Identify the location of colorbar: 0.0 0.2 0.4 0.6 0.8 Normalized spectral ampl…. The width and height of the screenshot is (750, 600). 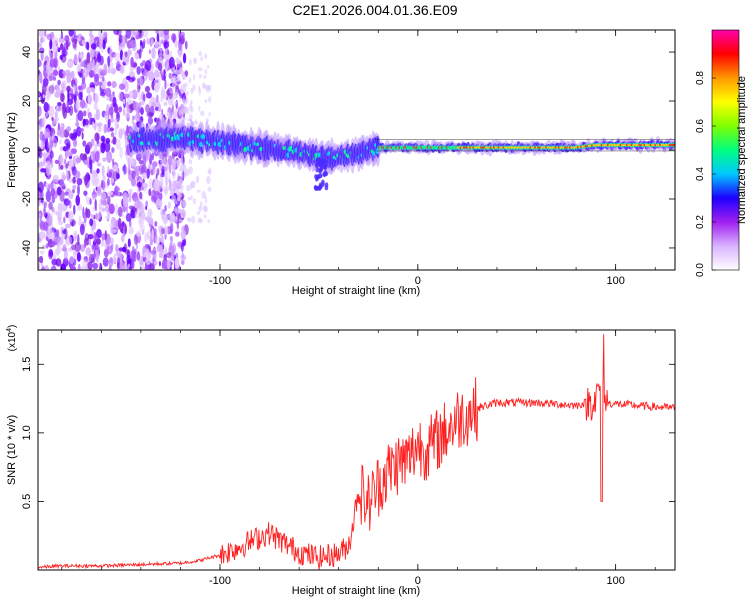
(721, 153).